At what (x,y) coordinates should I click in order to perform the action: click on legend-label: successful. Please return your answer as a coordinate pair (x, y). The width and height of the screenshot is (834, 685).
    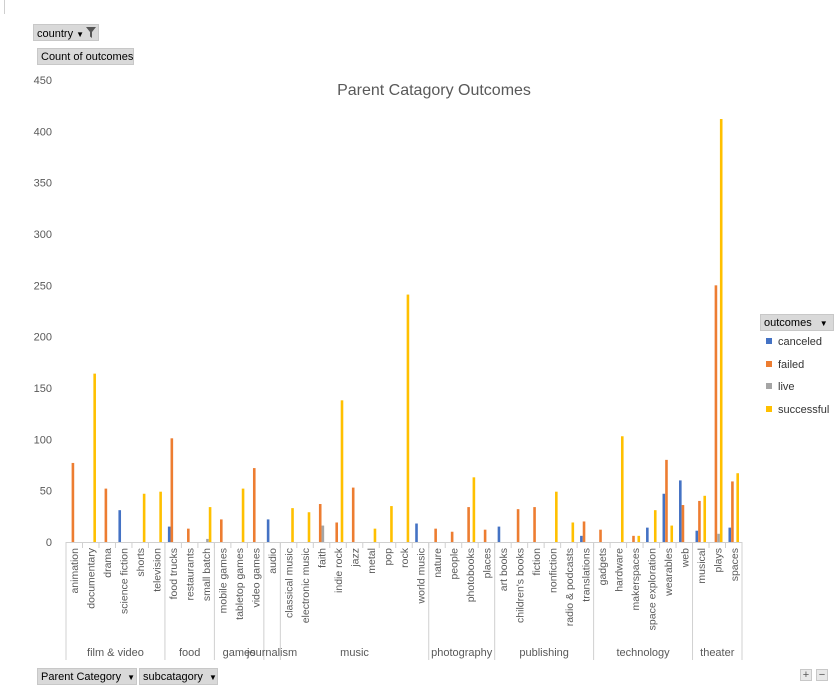
    Looking at the image, I should click on (804, 409).